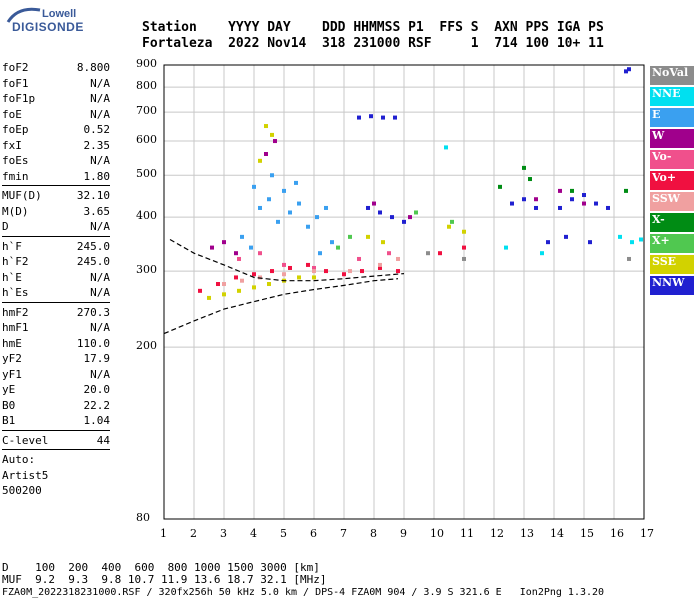 The width and height of the screenshot is (700, 600). I want to click on param-value: 270.3, so click(93, 312).